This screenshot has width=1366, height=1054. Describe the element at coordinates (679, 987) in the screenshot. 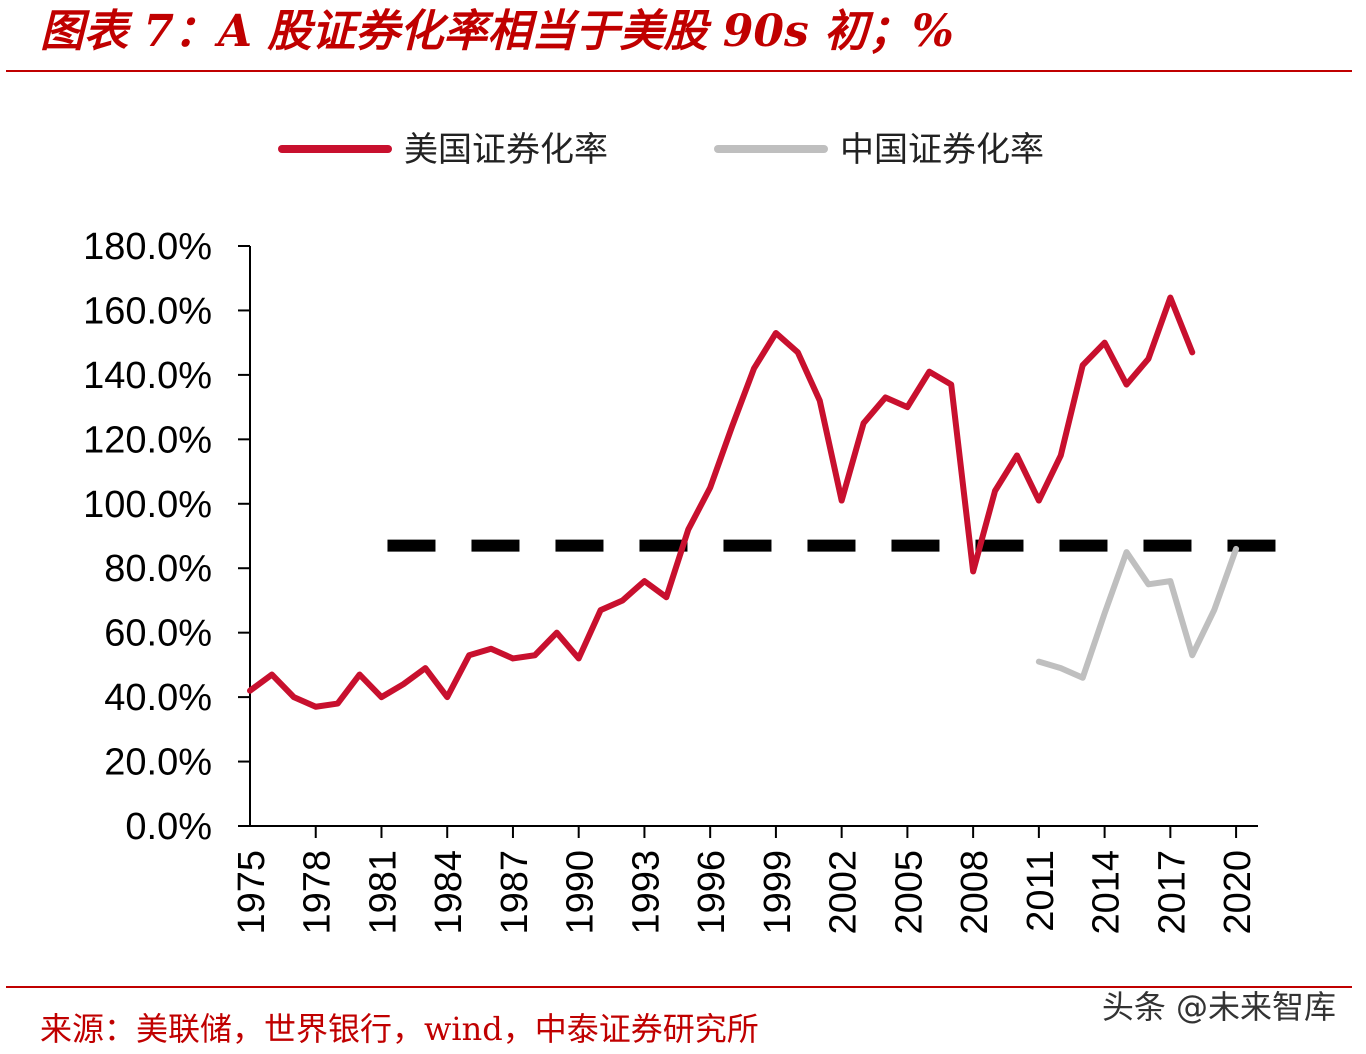

I see `footer-divider` at that location.